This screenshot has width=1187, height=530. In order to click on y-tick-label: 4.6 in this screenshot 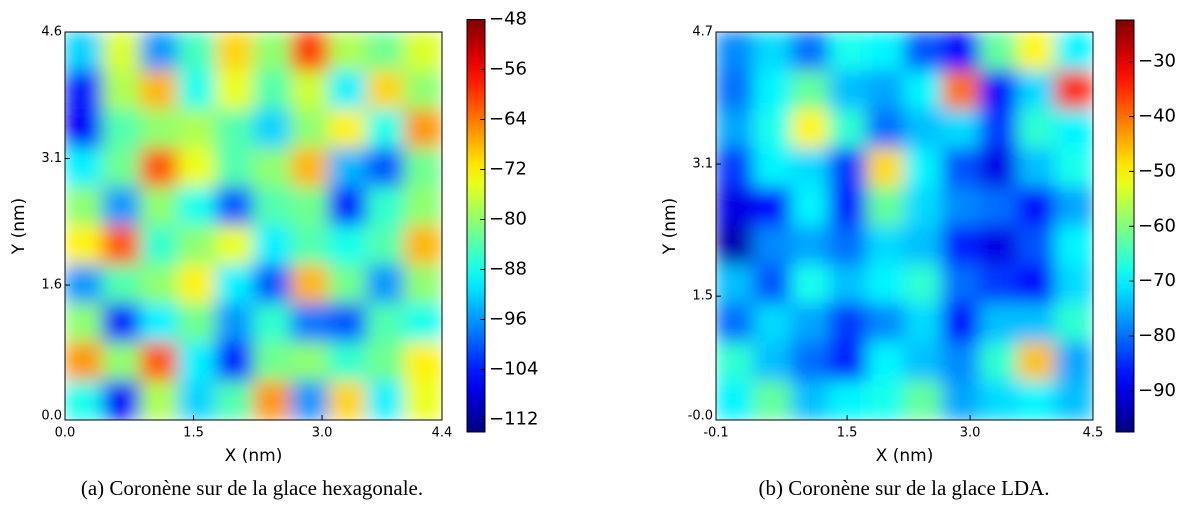, I will do `click(51, 32)`.